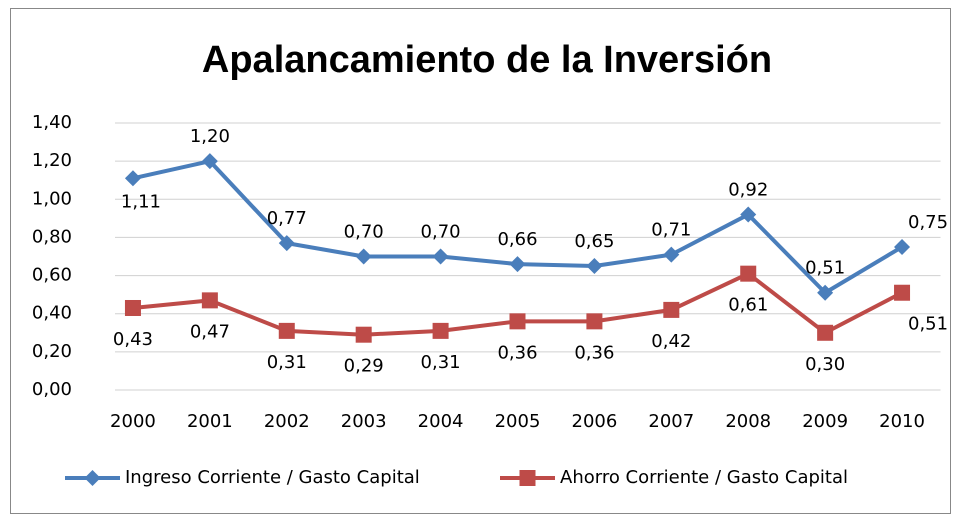 This screenshot has height=514, width=959. What do you see at coordinates (272, 477) in the screenshot?
I see `legend-label: Ingreso Corriente / Gasto Capital` at bounding box center [272, 477].